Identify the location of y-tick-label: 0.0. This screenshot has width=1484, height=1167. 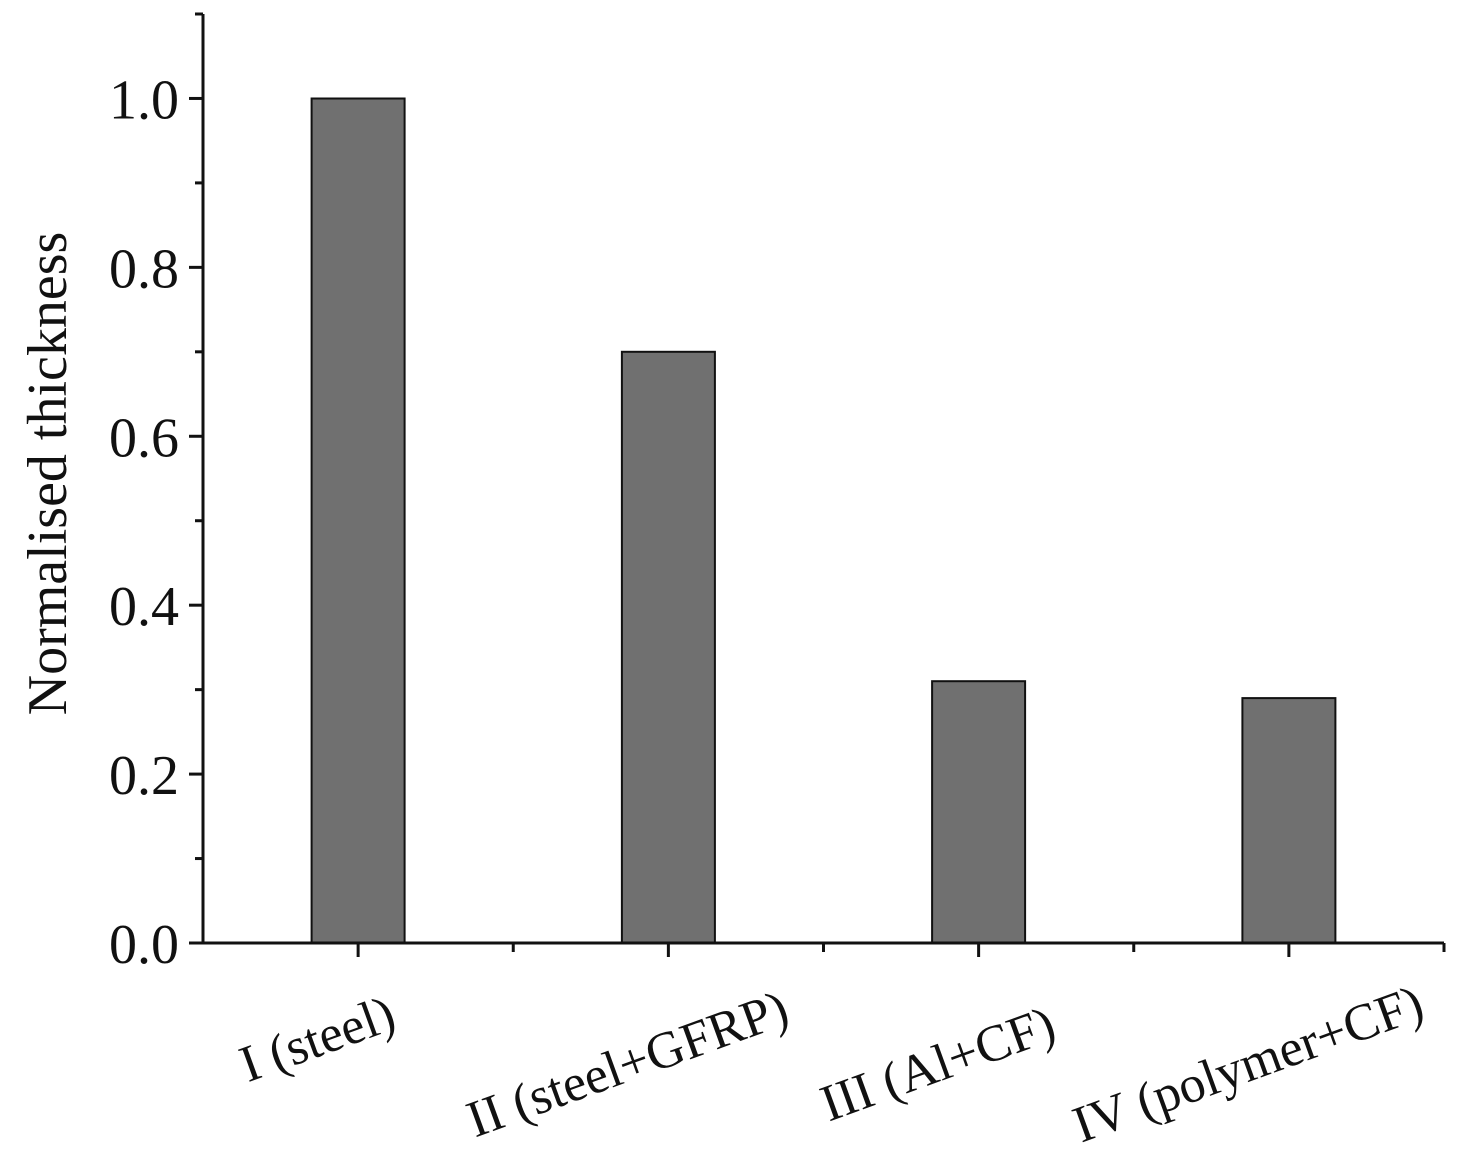
(144, 945).